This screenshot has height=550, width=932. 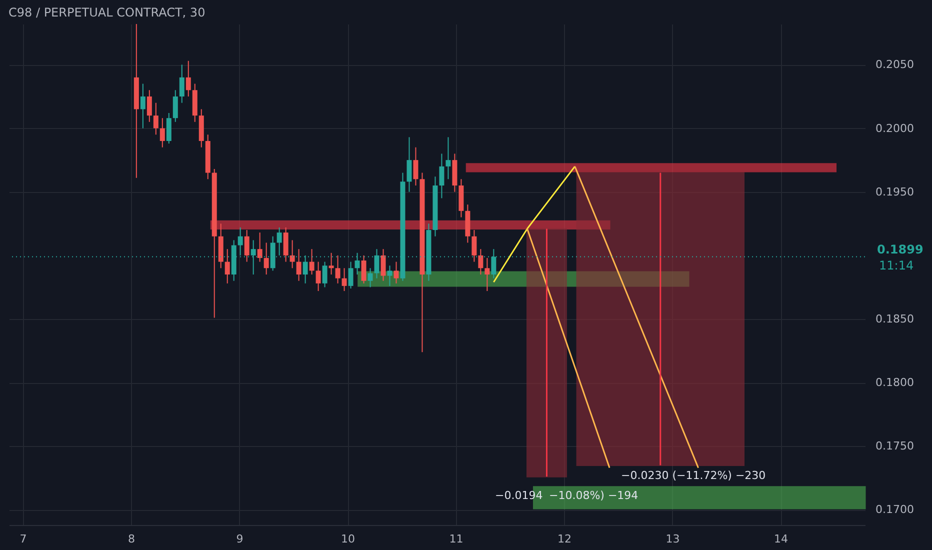 I want to click on annotation: −0.0194, so click(x=519, y=495).